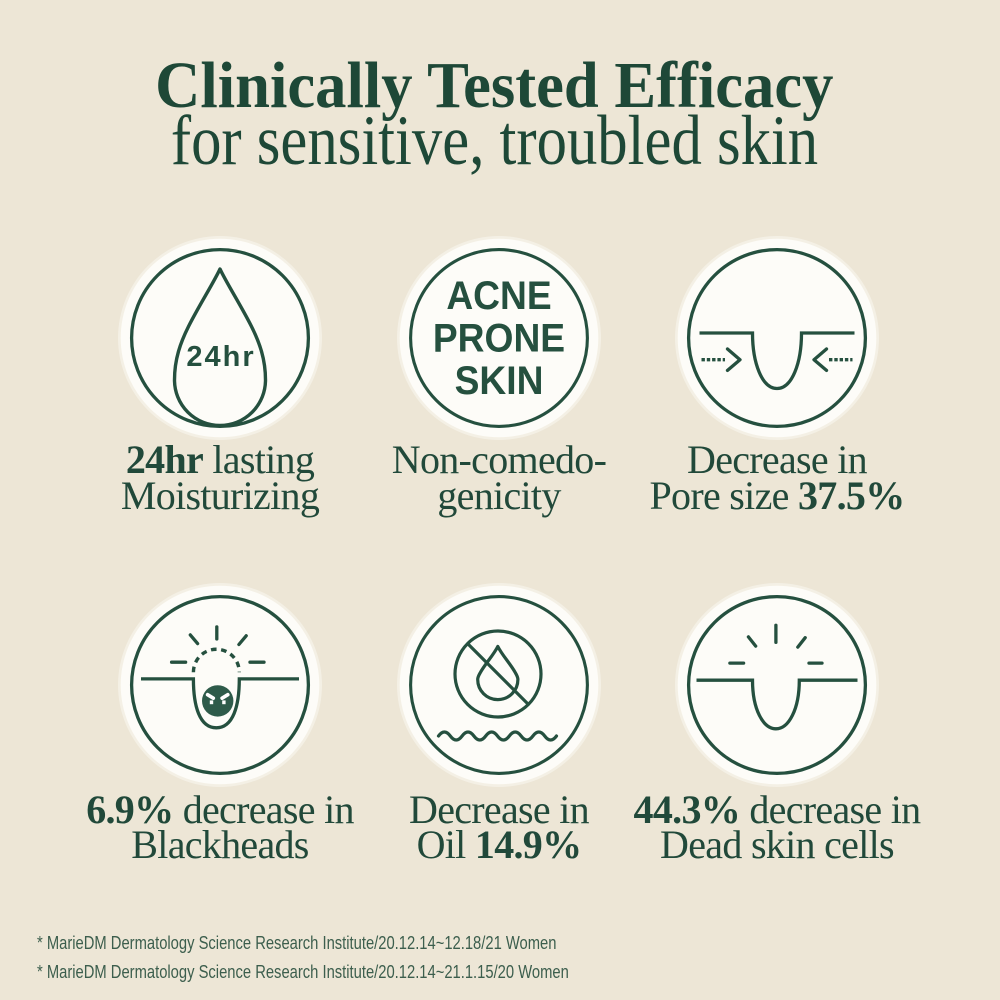 This screenshot has height=1000, width=1000. What do you see at coordinates (220, 357) in the screenshot?
I see `svg-text: 24hr` at bounding box center [220, 357].